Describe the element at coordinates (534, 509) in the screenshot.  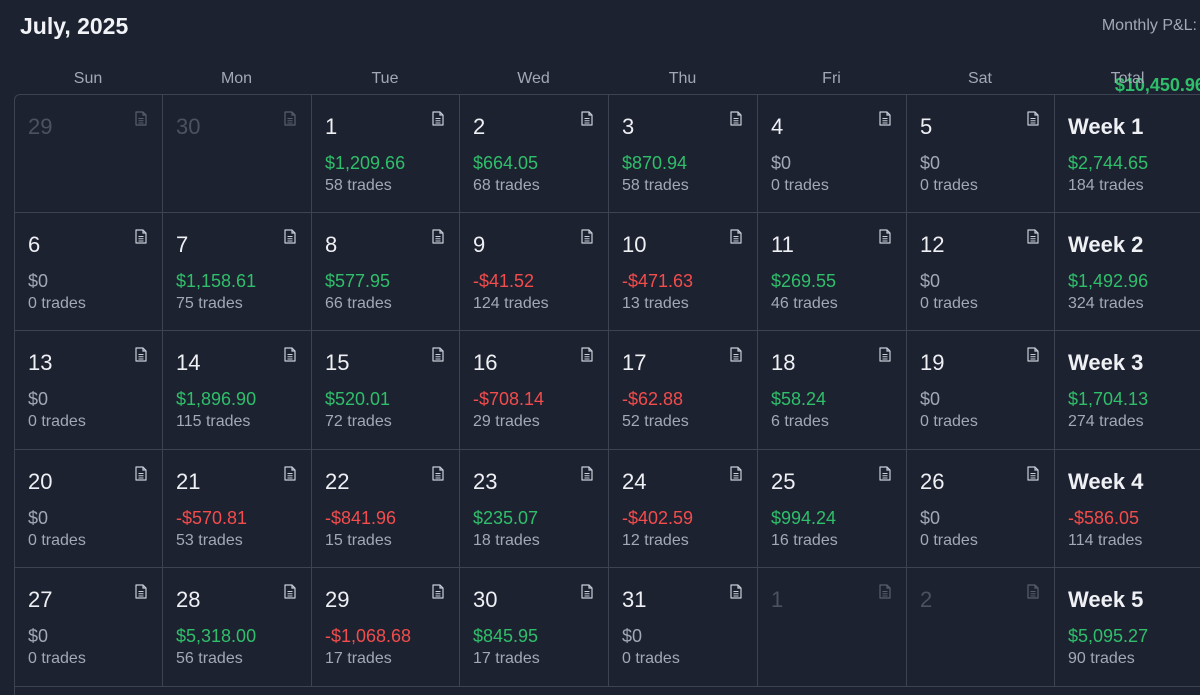
I see `day-cell: 23 $235.07 18 trades` at that location.